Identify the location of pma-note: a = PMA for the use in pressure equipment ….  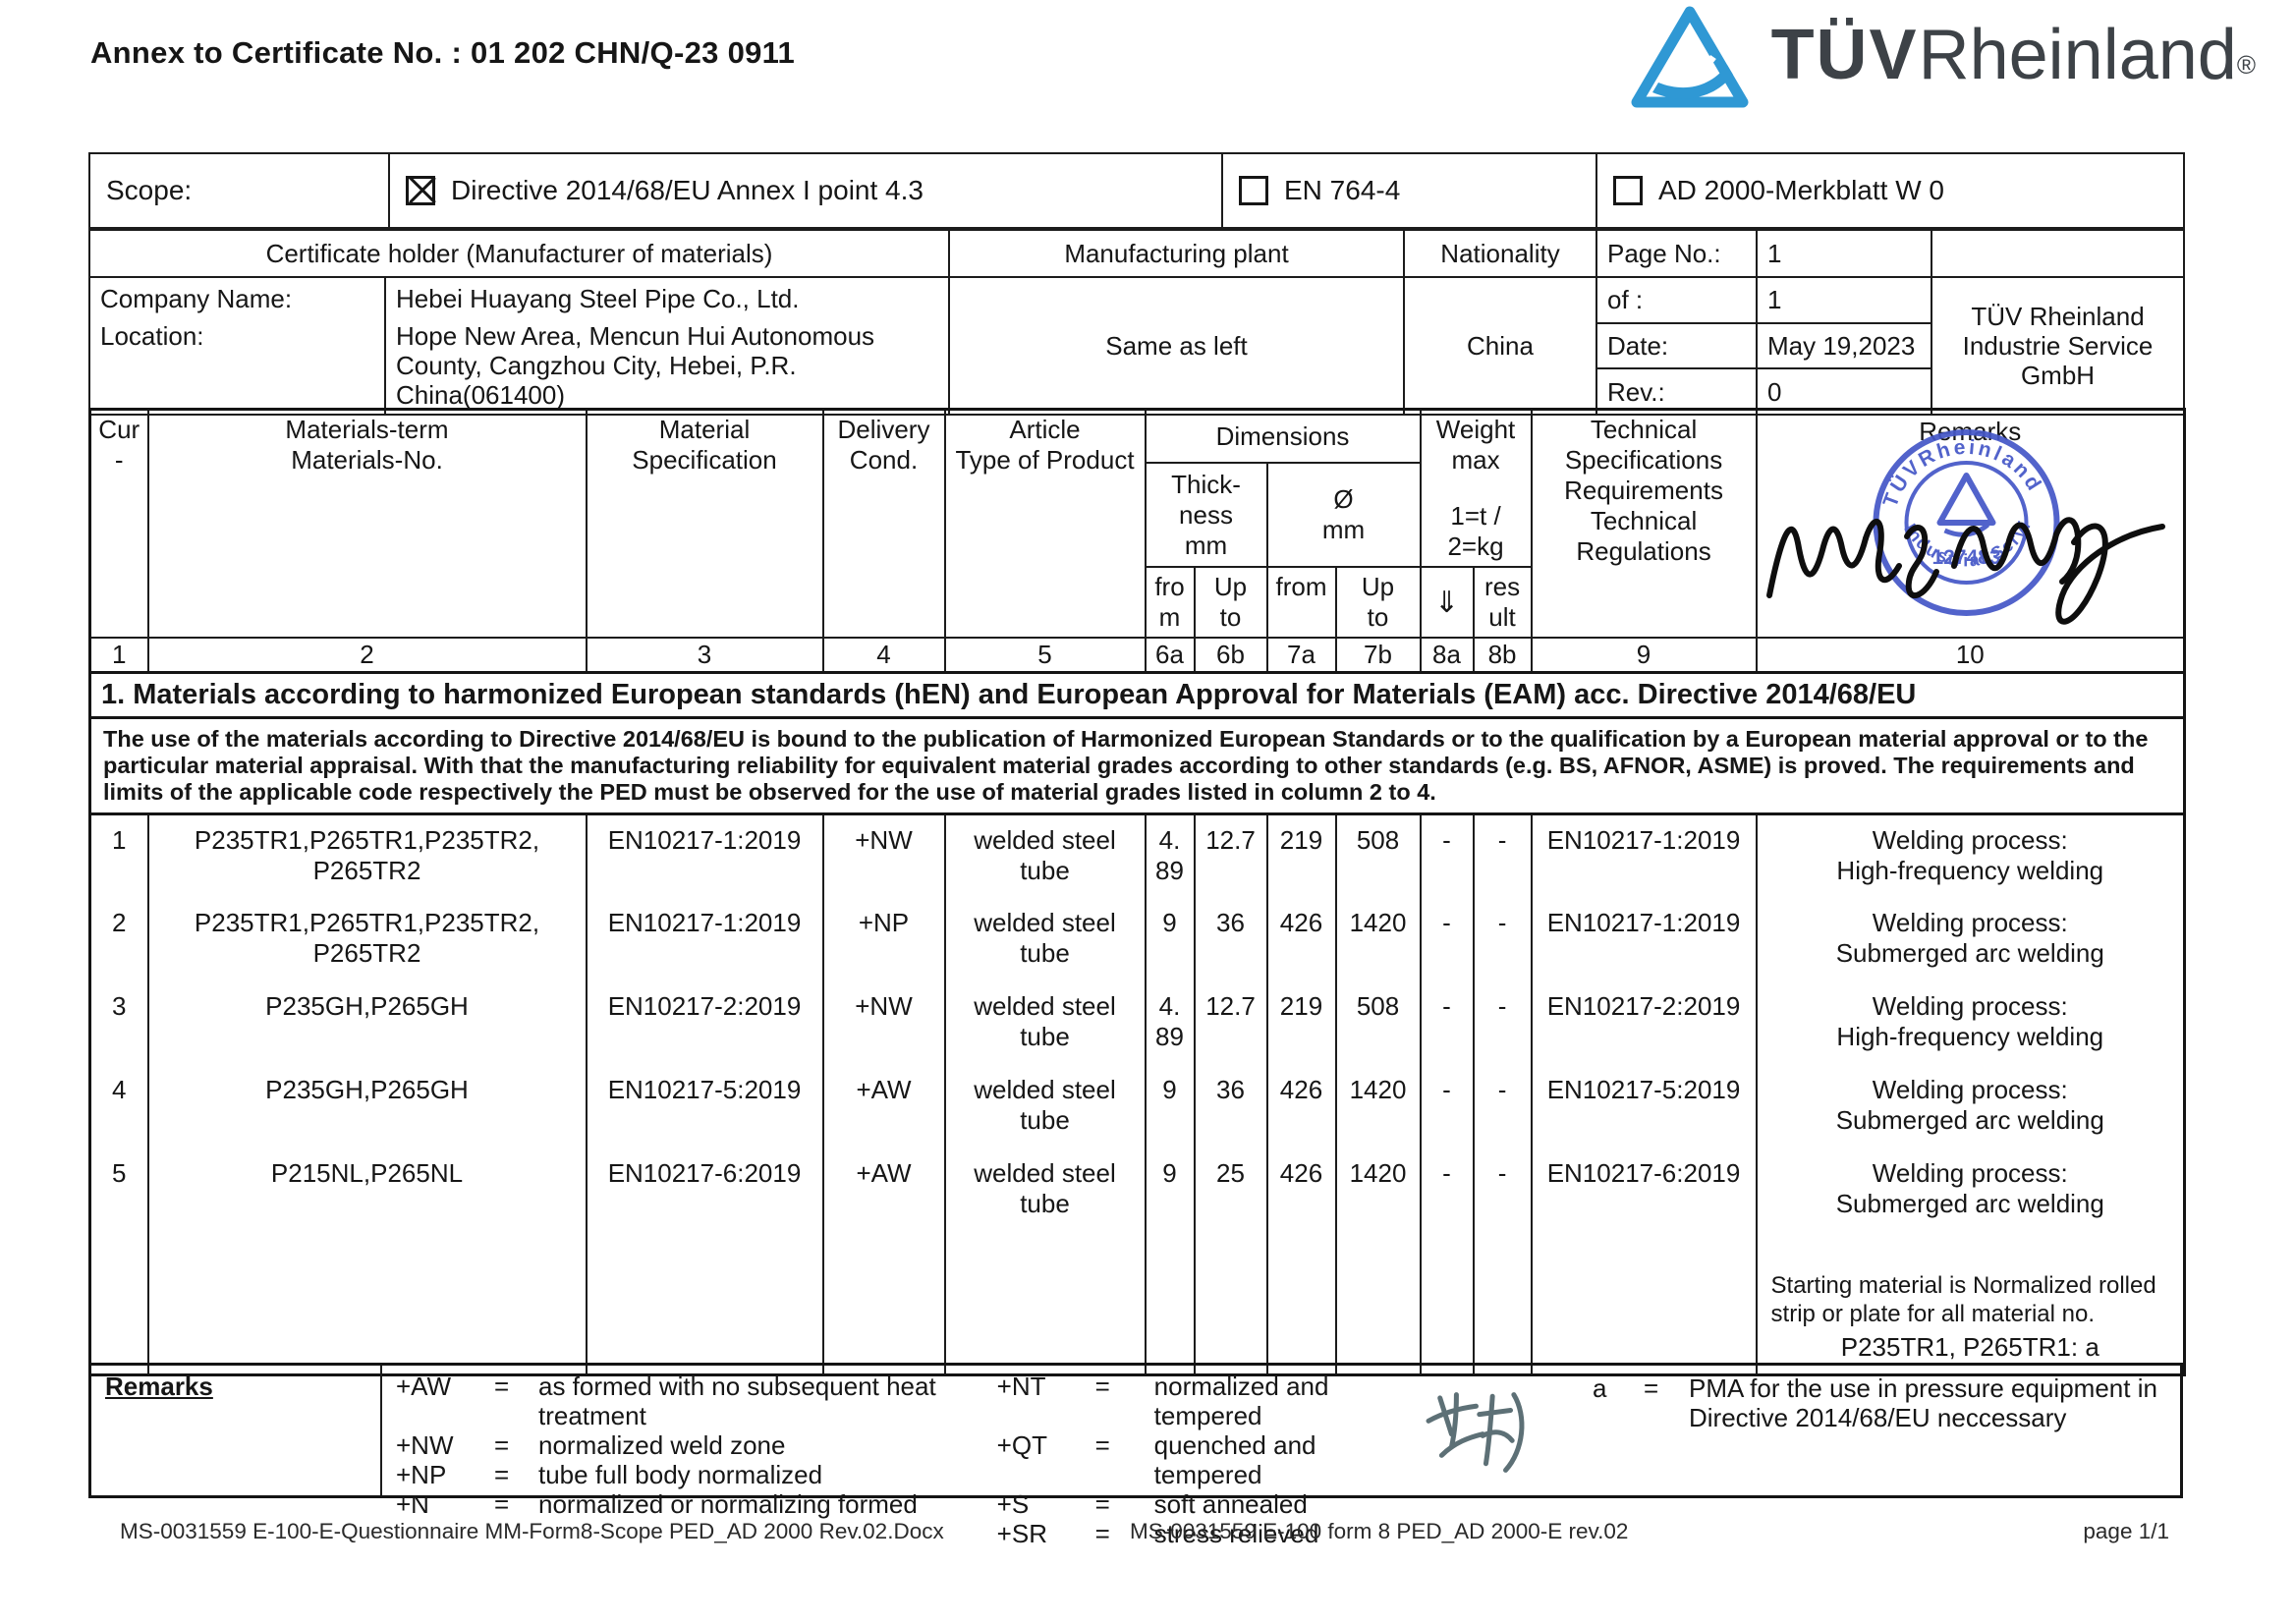
(1887, 1402).